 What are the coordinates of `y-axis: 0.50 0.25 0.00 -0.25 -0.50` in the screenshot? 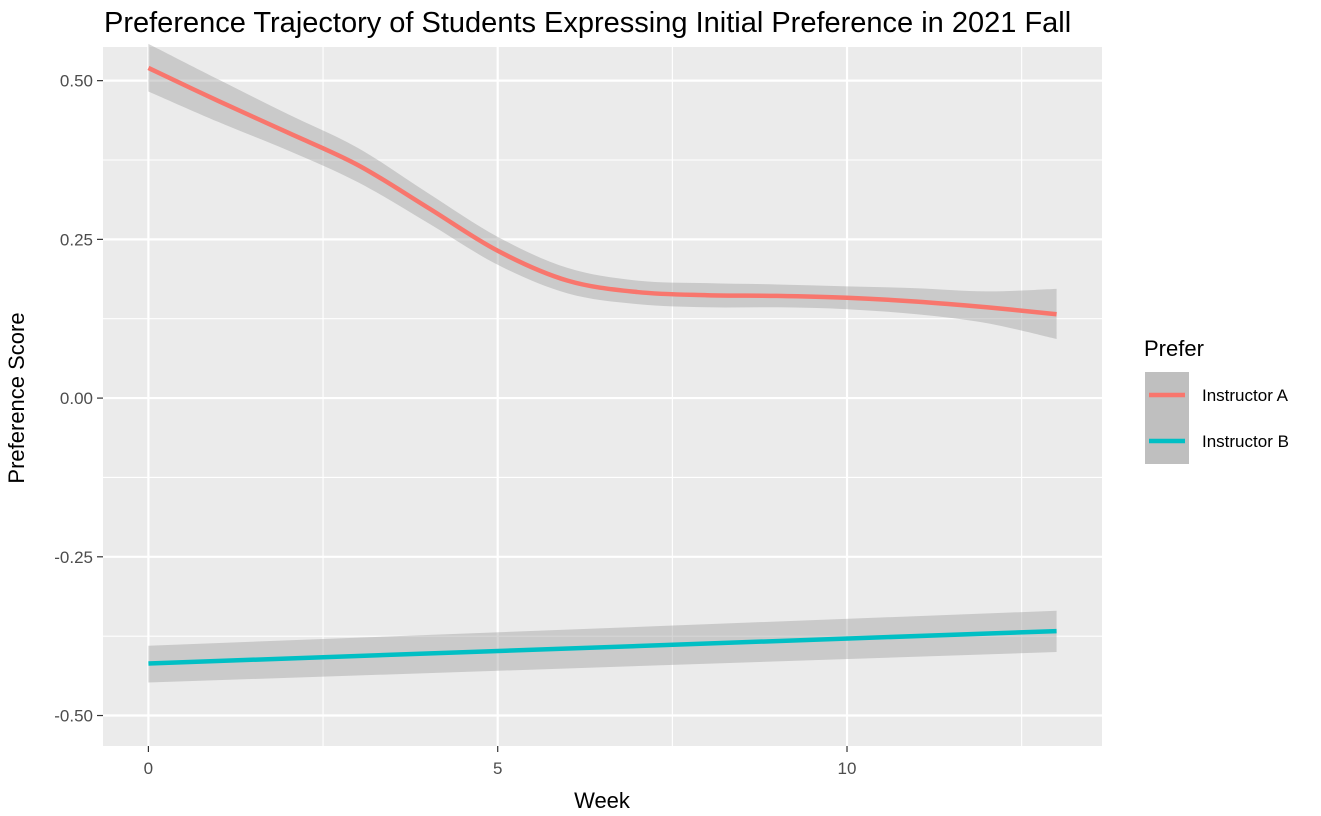 It's located at (78, 399).